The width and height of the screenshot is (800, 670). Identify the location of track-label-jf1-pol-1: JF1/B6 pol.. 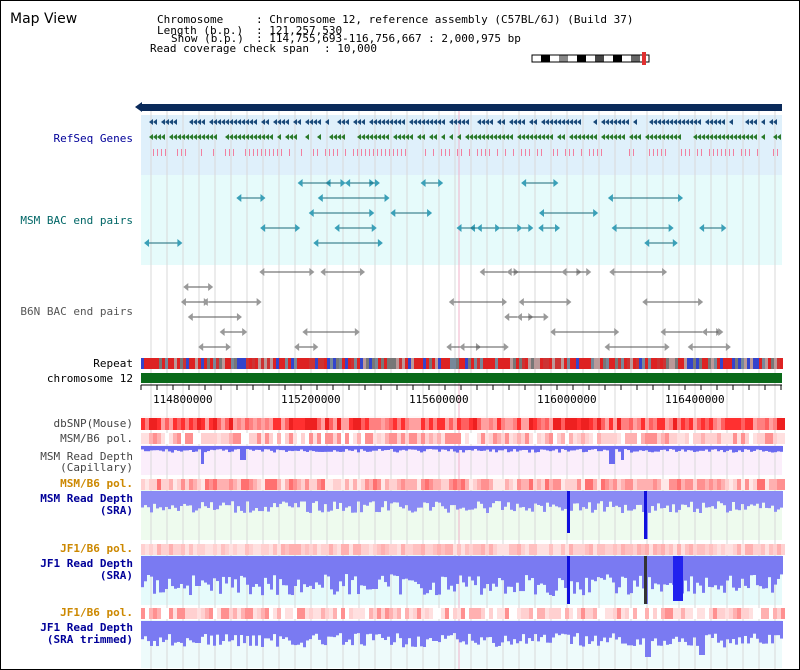
(96, 548).